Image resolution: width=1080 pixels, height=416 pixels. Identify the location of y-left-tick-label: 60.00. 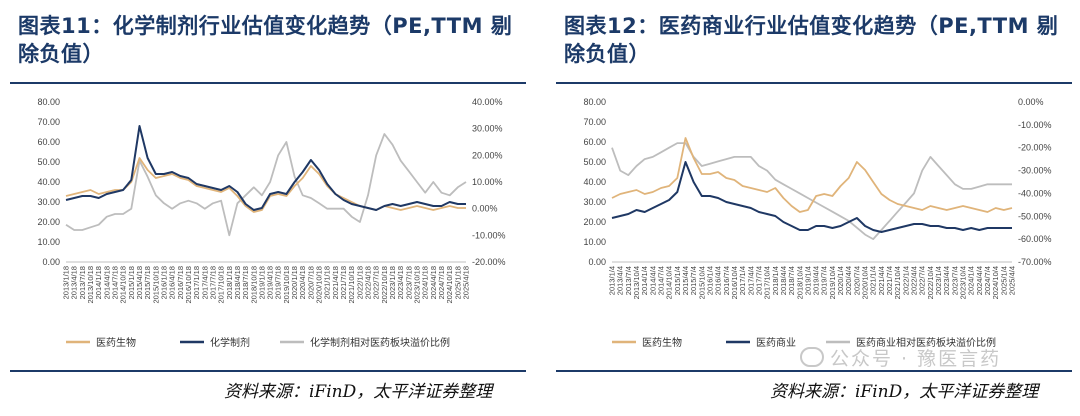
(48, 142).